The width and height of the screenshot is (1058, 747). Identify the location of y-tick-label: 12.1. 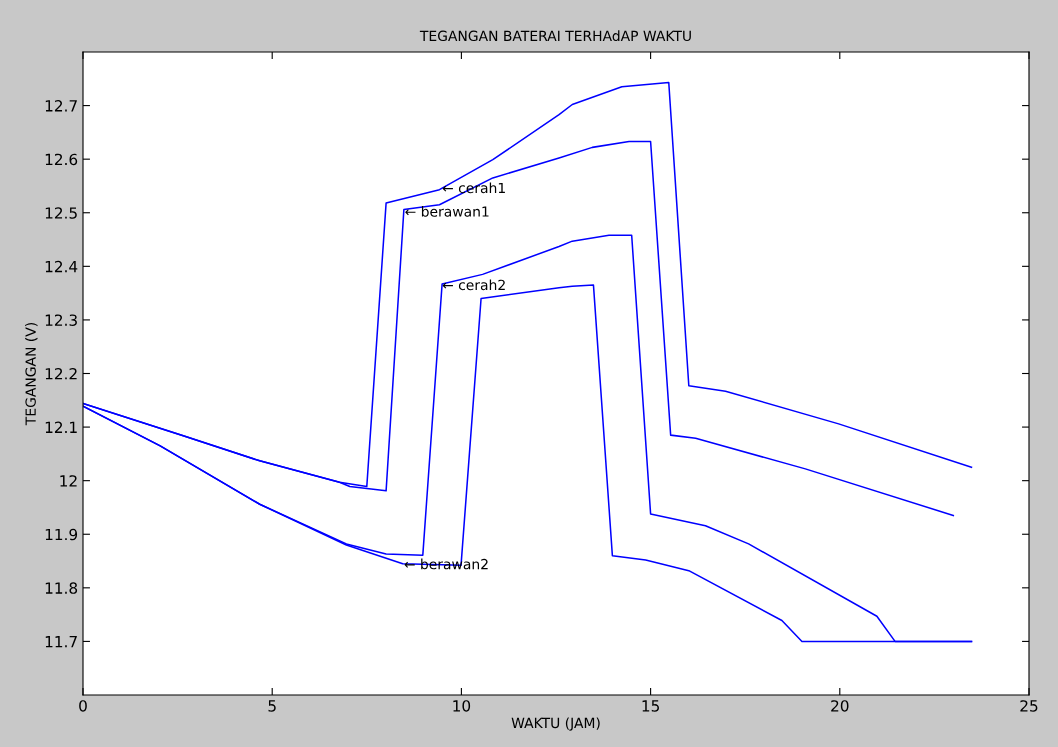
(61, 427).